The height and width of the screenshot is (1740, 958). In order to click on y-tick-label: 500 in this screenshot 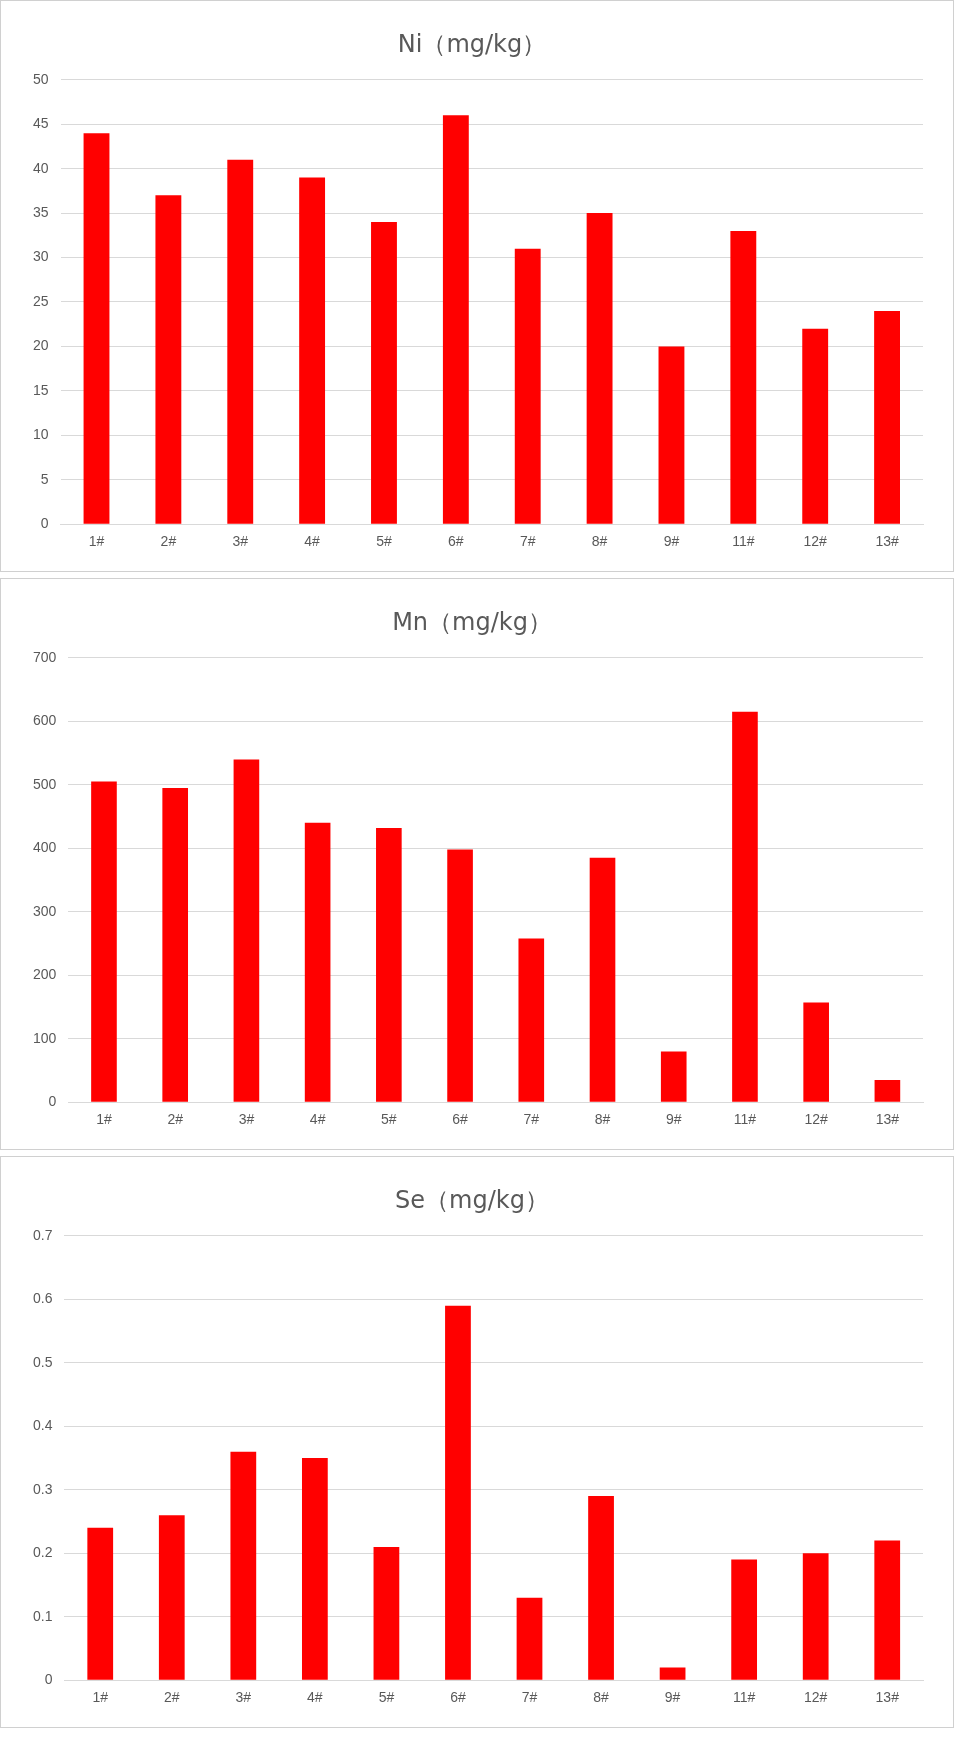, I will do `click(45, 783)`.